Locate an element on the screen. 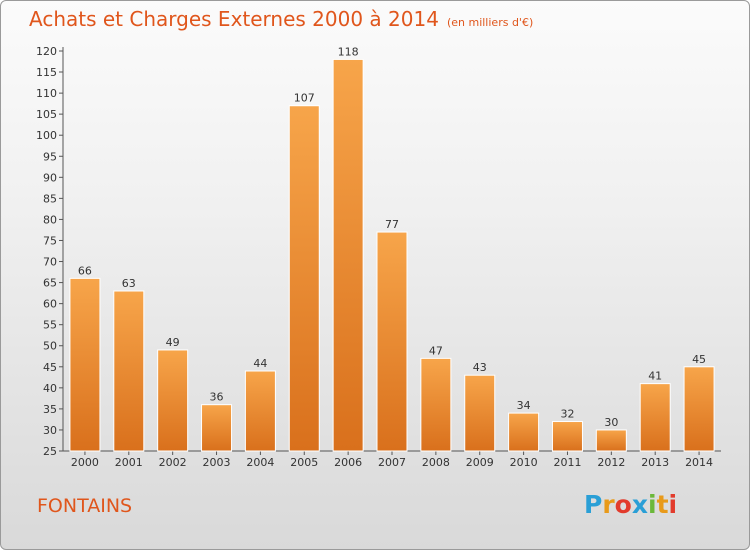 The image size is (750, 550). x-tick-label: 2006 is located at coordinates (348, 462).